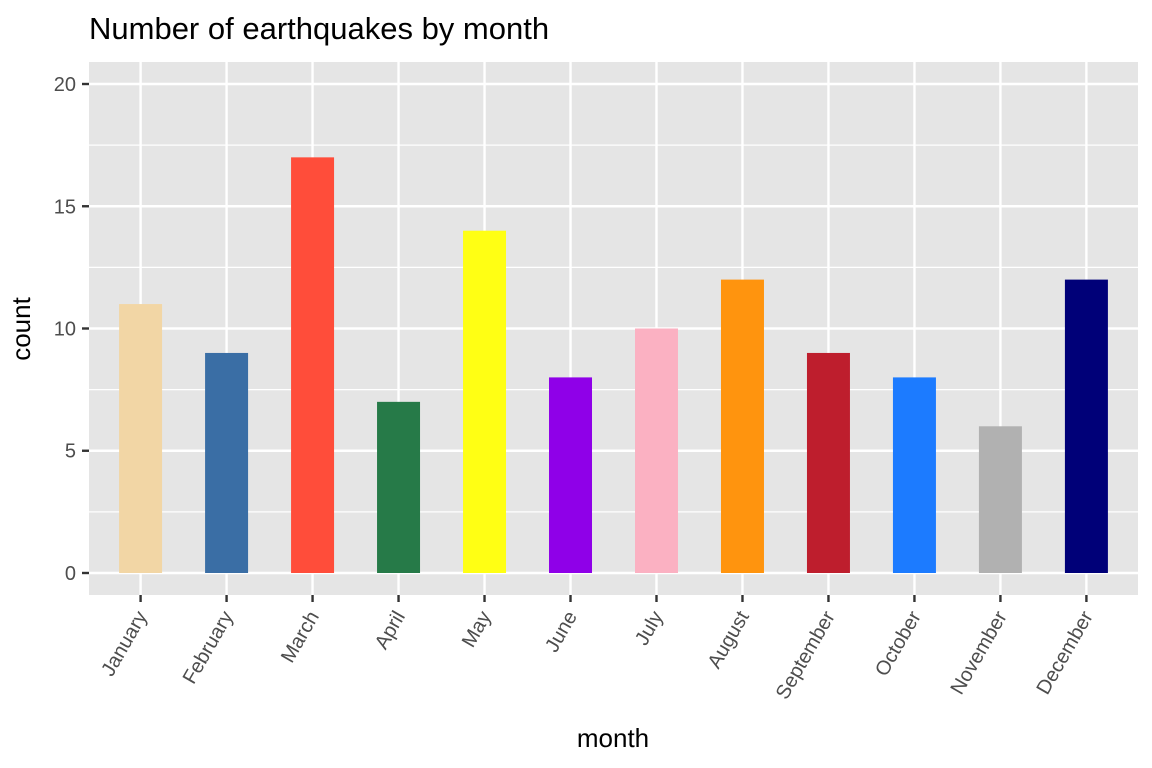 The width and height of the screenshot is (1152, 768). Describe the element at coordinates (656, 450) in the screenshot. I see `bar-july` at that location.